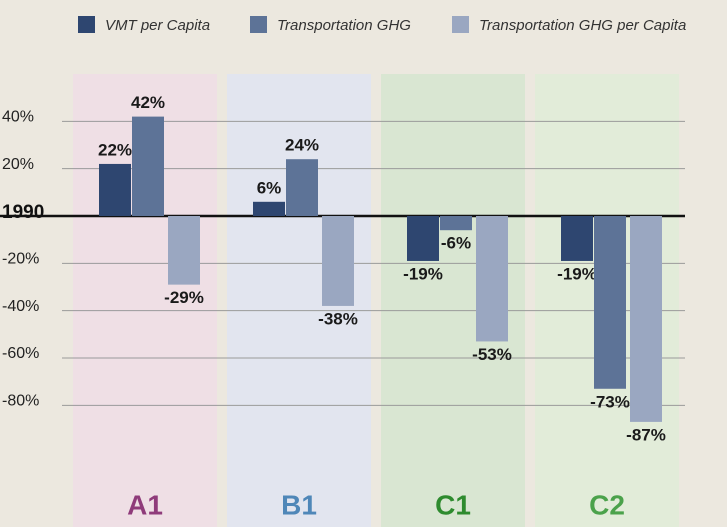 The width and height of the screenshot is (727, 527). Describe the element at coordinates (344, 25) in the screenshot. I see `legend-label: Transportation GHG` at that location.